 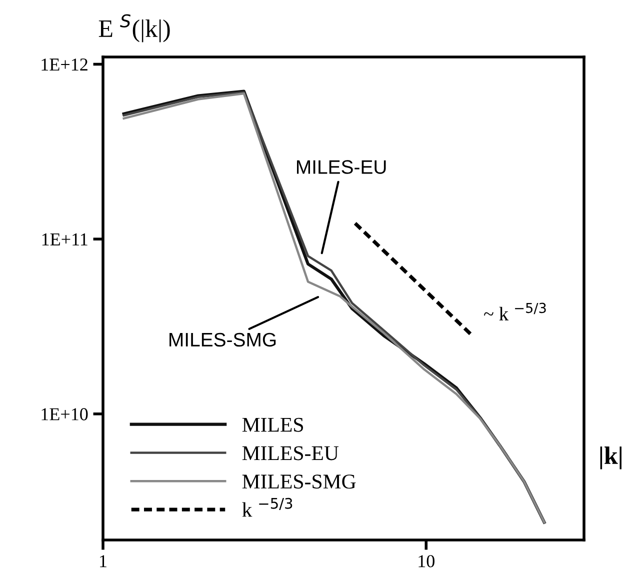 I want to click on y-tick-label: 1E+12, so click(x=65, y=64).